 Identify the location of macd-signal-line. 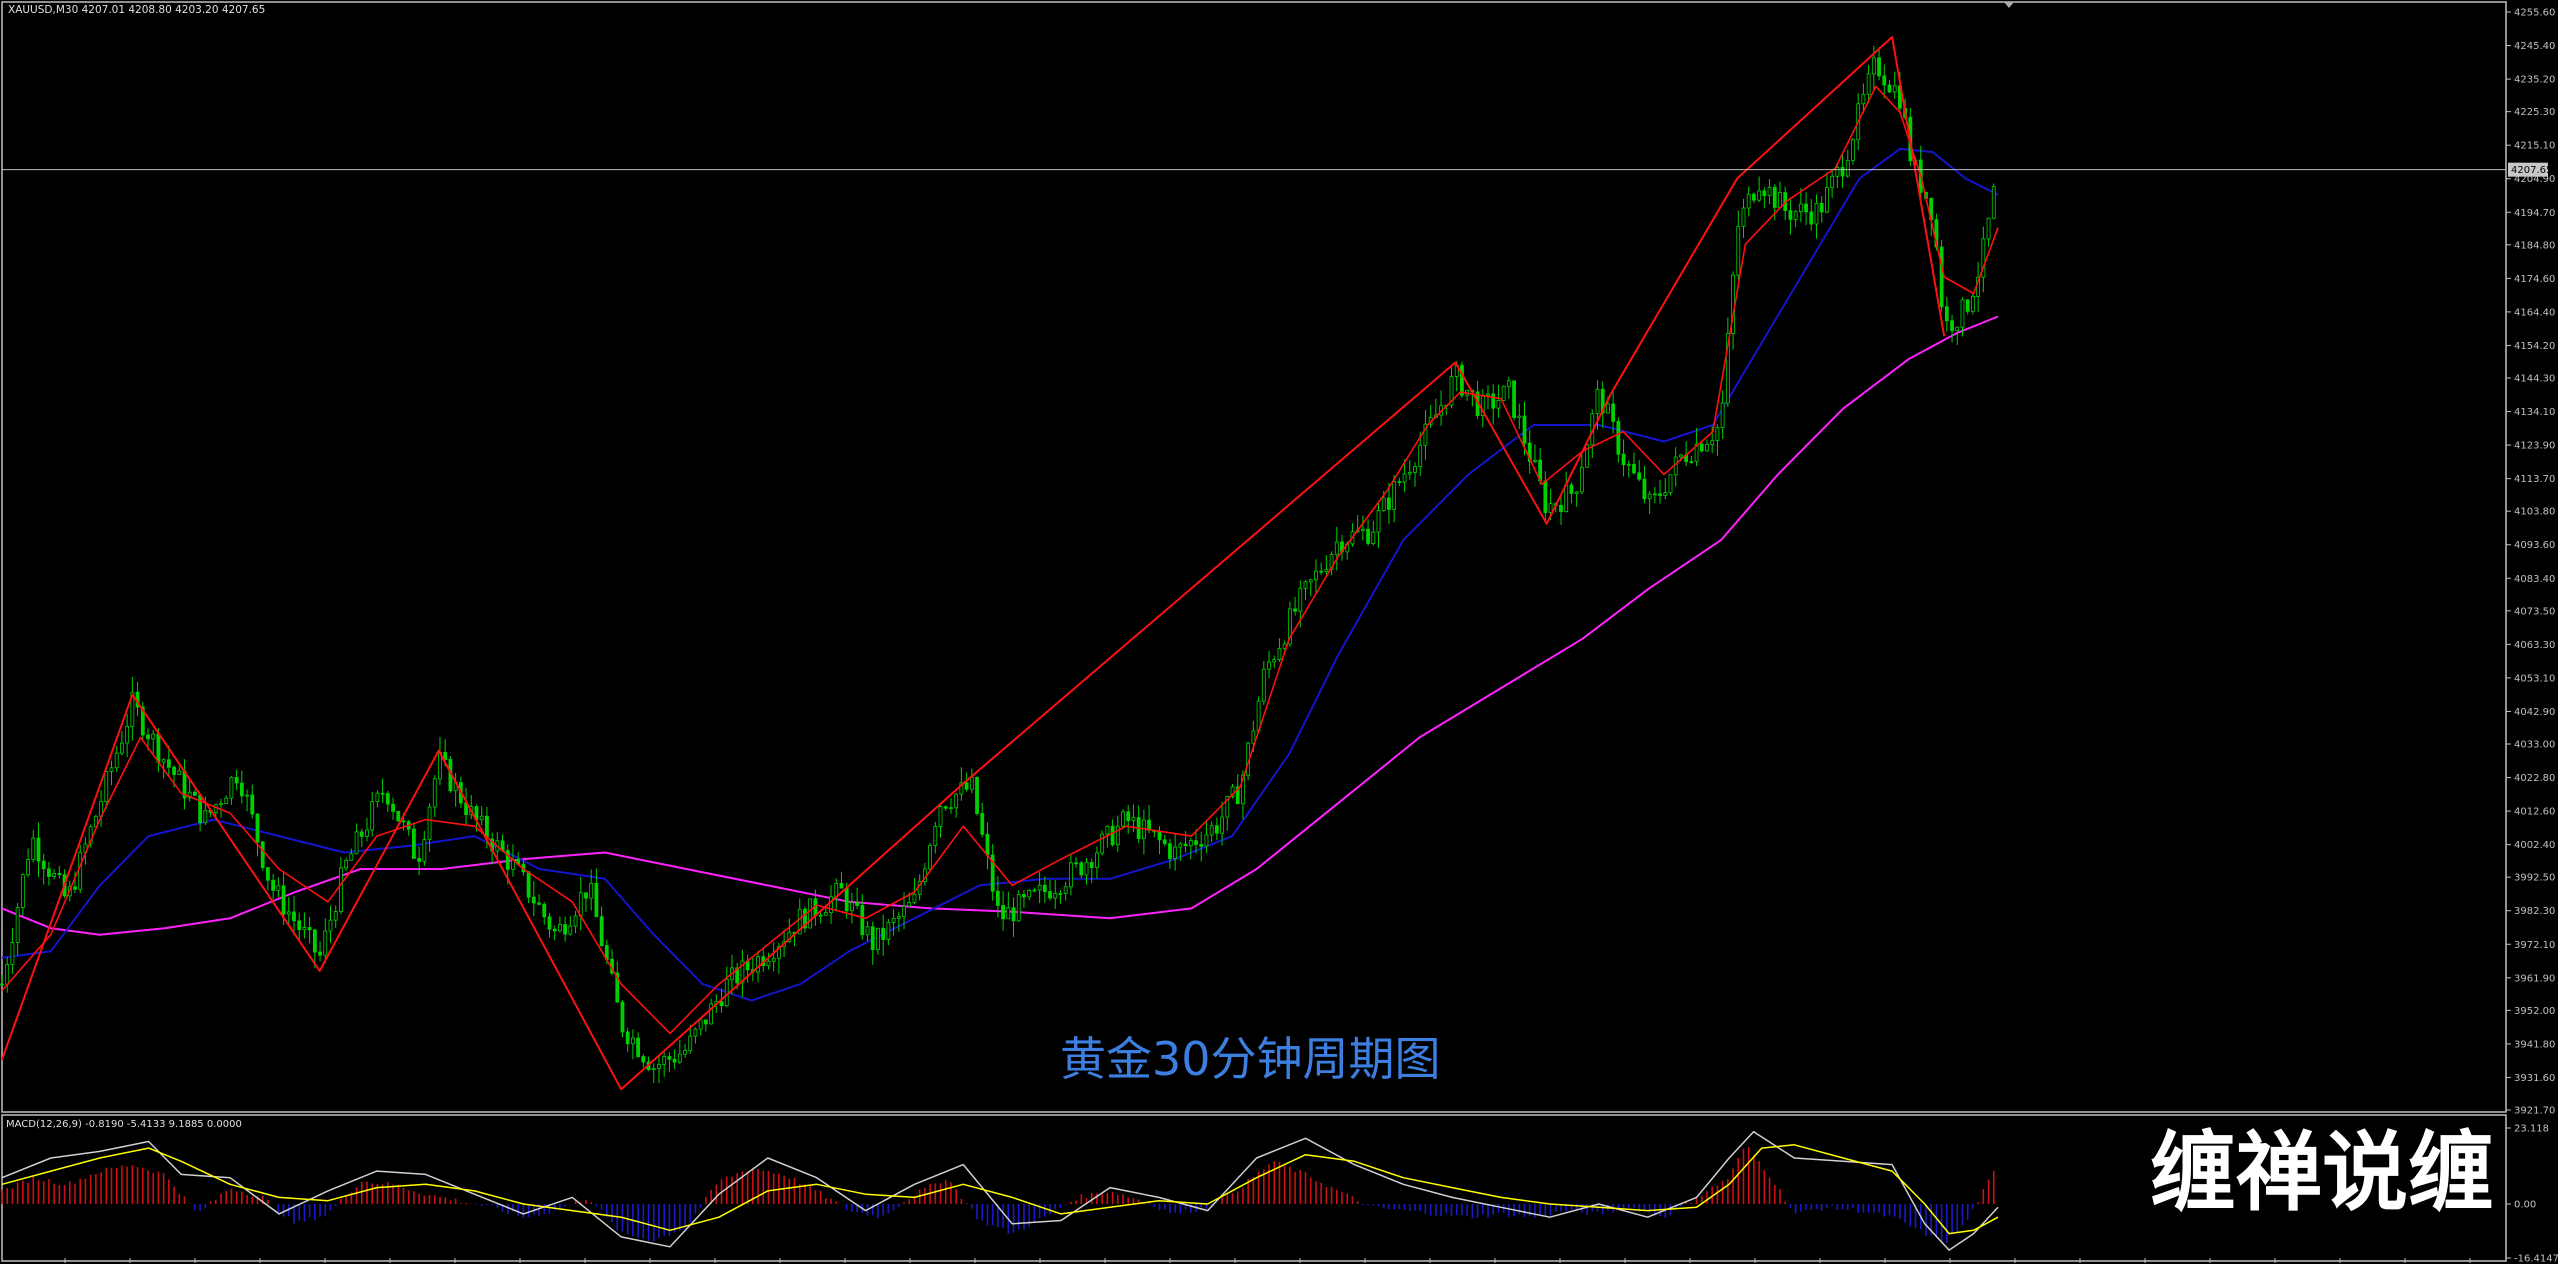
(1000, 1189).